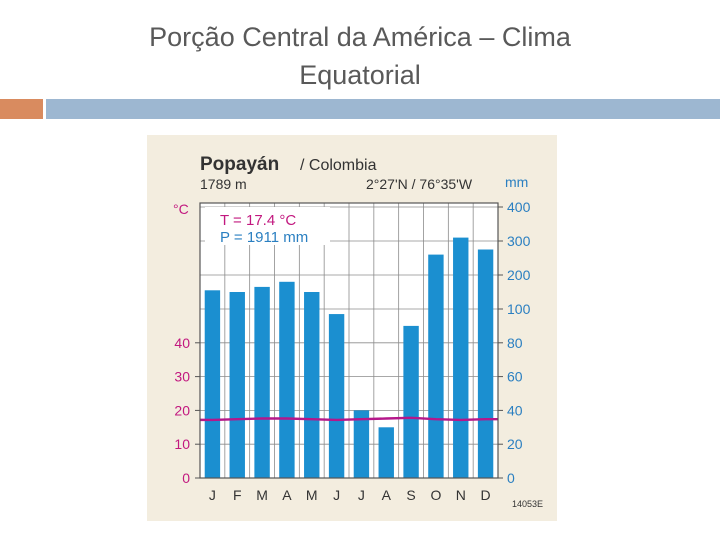 The width and height of the screenshot is (720, 540). Describe the element at coordinates (486, 495) in the screenshot. I see `month-label: D` at that location.